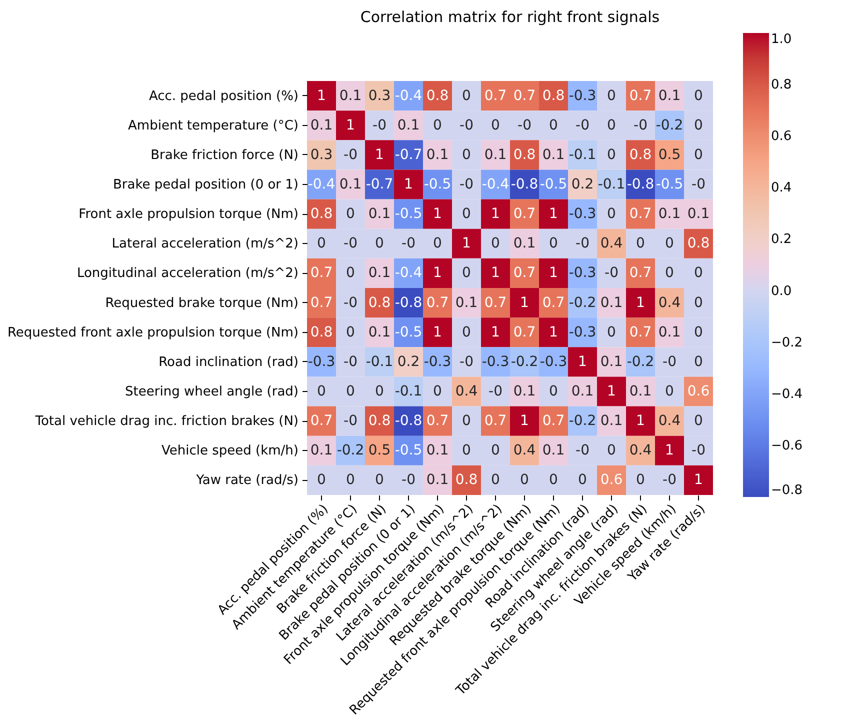 The width and height of the screenshot is (865, 724). Describe the element at coordinates (224, 155) in the screenshot. I see `y-tick-label: Brake friction force (N)` at that location.